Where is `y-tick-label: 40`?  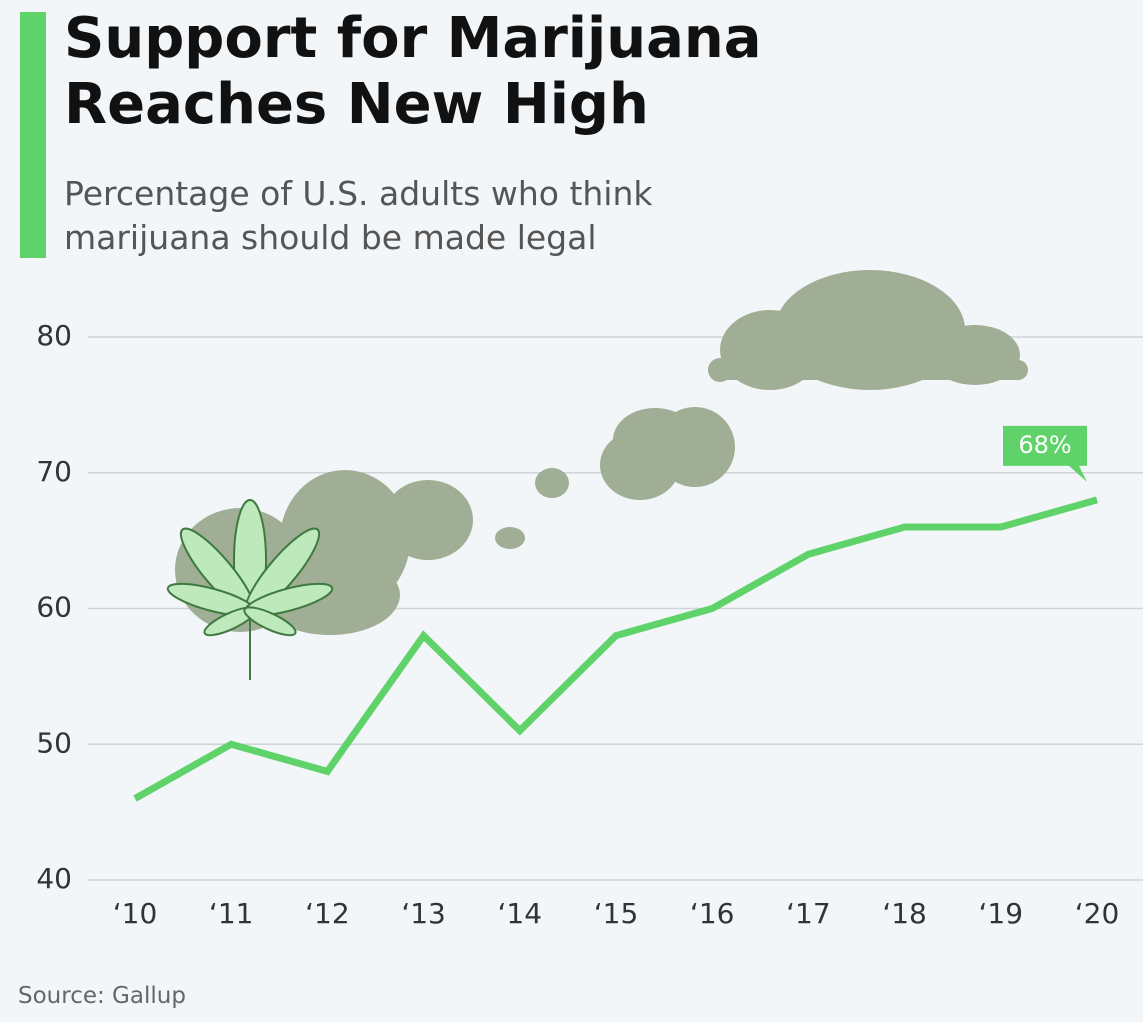
y-tick-label: 40 is located at coordinates (54, 878).